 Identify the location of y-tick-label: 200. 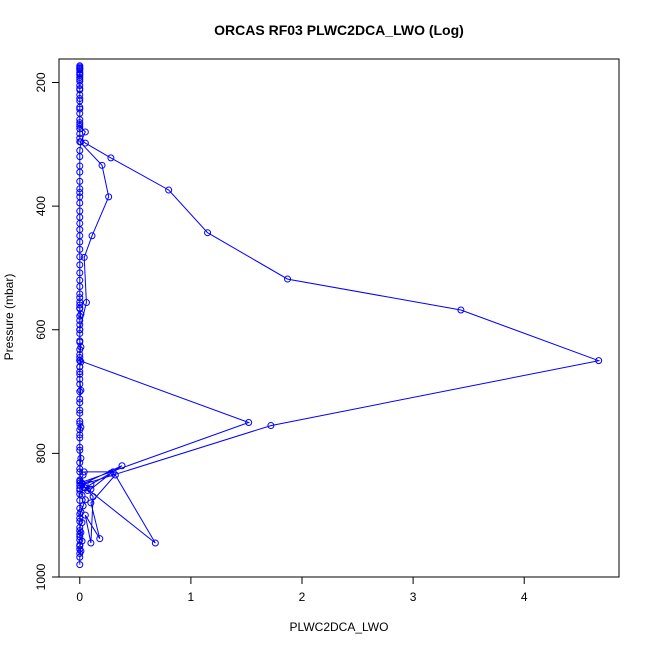
(41, 82).